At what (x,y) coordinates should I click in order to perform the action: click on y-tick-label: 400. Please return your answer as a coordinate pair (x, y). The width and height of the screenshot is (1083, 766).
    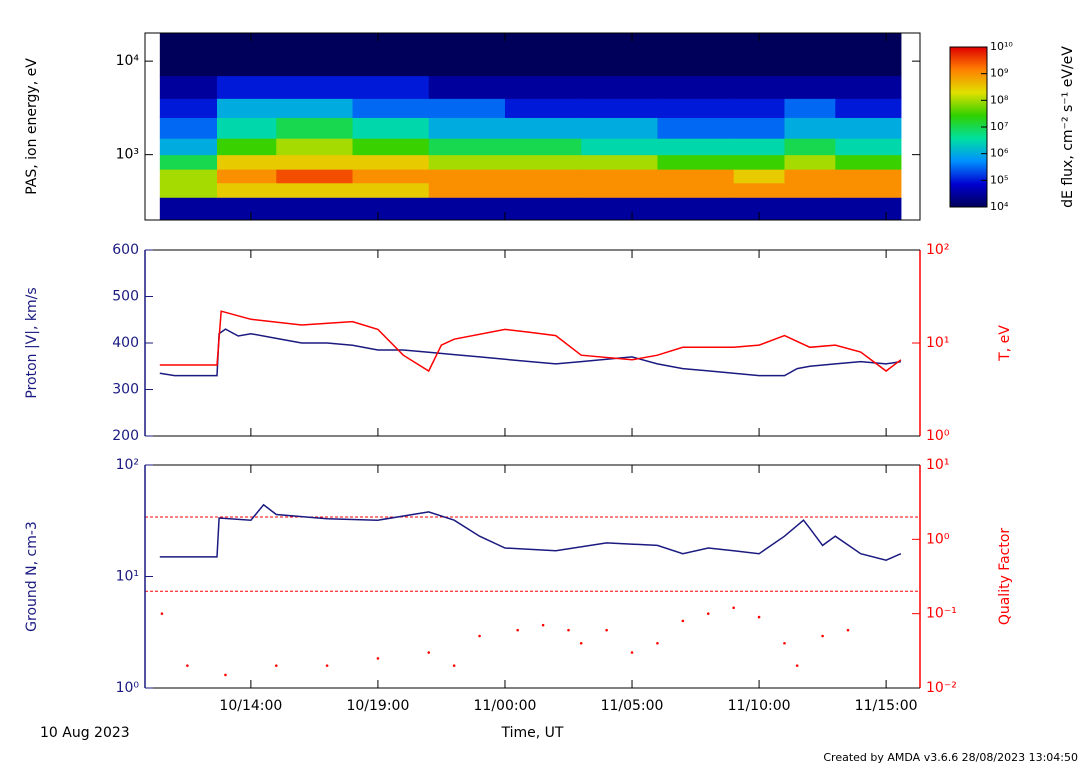
    Looking at the image, I should click on (125, 343).